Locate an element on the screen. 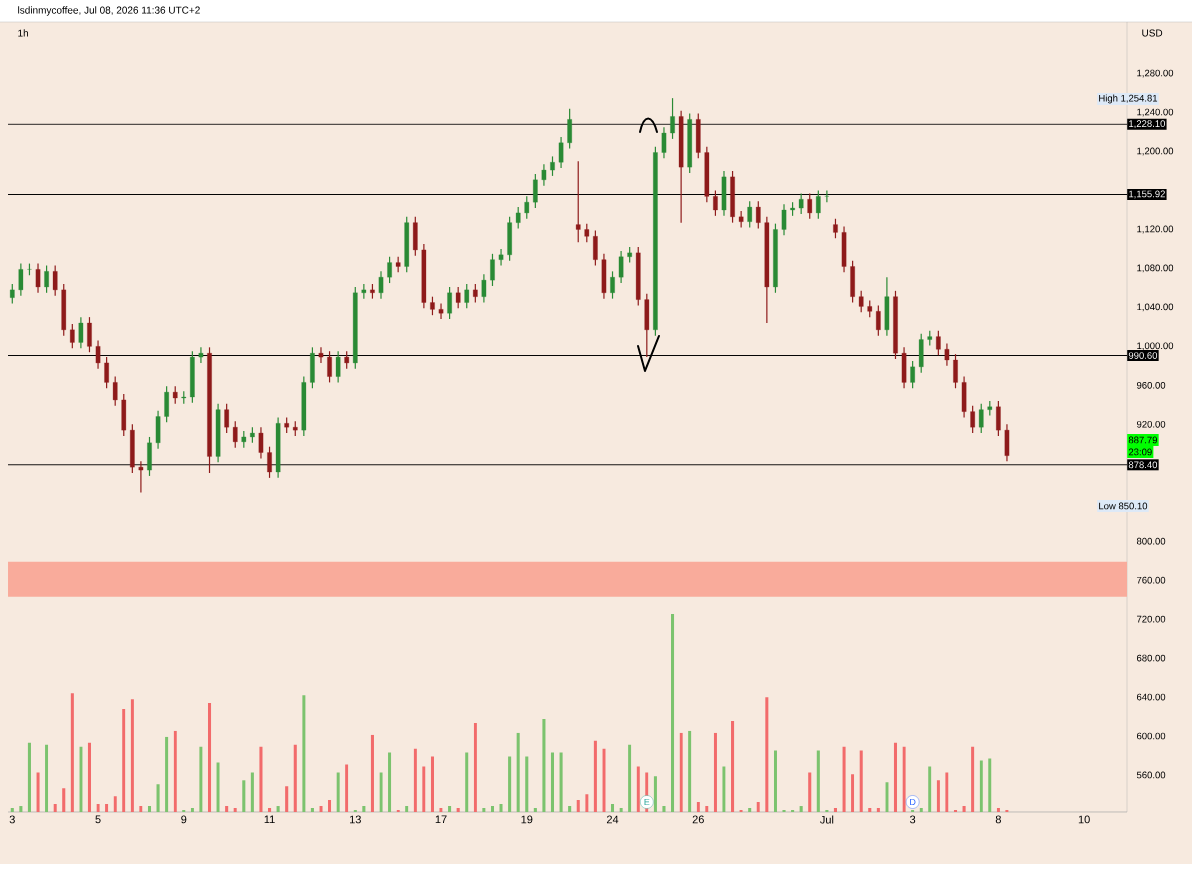  x-tick-label: 13 is located at coordinates (355, 819).